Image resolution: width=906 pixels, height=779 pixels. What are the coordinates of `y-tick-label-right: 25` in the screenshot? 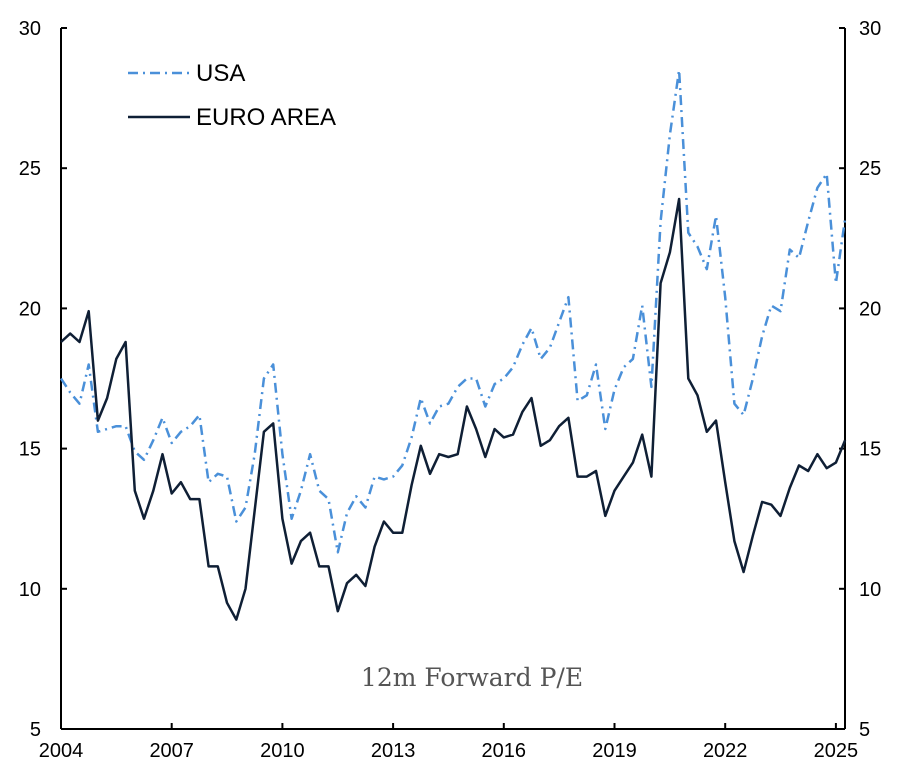 It's located at (870, 169).